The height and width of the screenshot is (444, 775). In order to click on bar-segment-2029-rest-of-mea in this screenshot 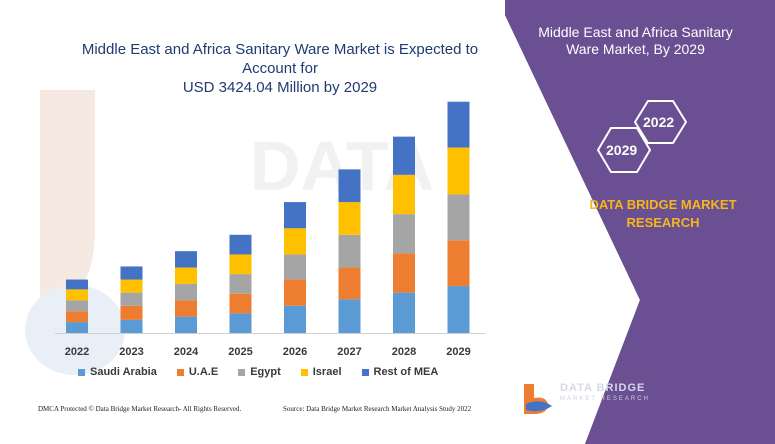, I will do `click(458, 124)`.